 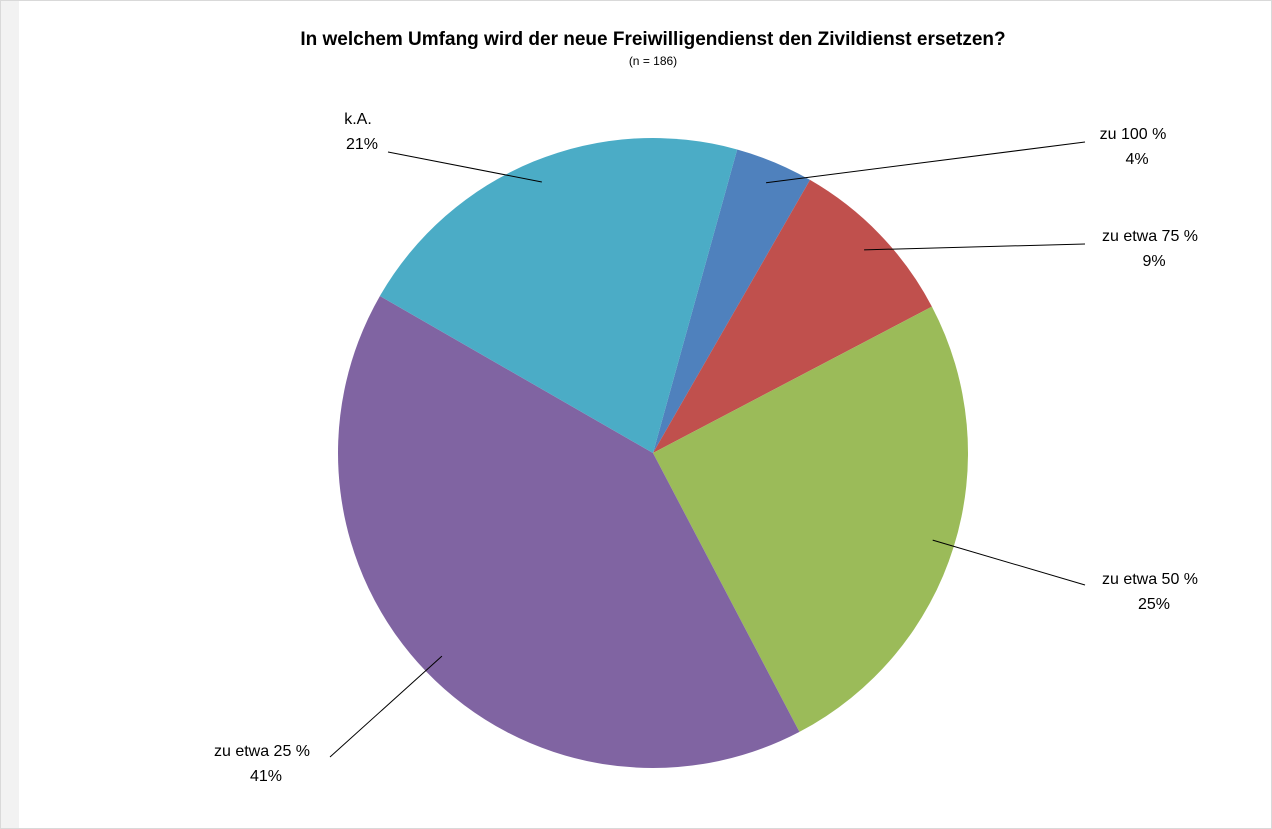 What do you see at coordinates (1136, 159) in the screenshot?
I see `slice-value-label: 4%` at bounding box center [1136, 159].